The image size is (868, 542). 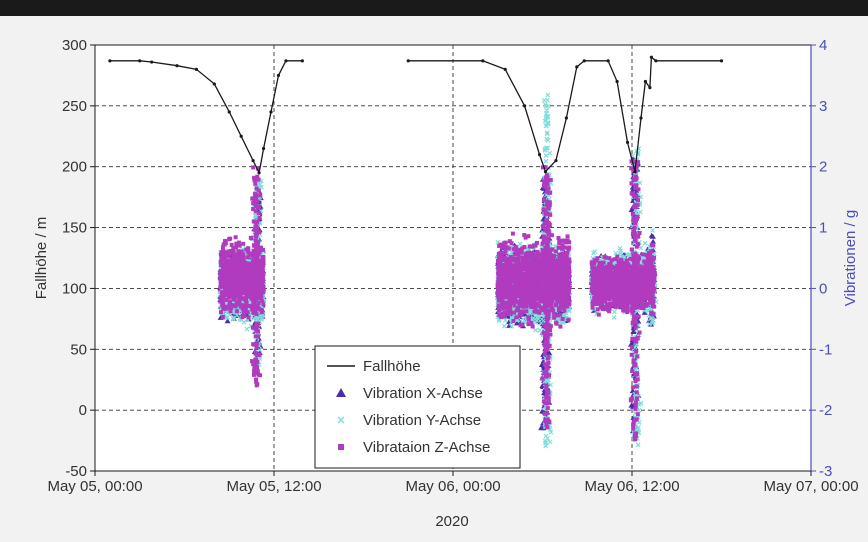 What do you see at coordinates (434, 8) in the screenshot?
I see `top-bar` at bounding box center [434, 8].